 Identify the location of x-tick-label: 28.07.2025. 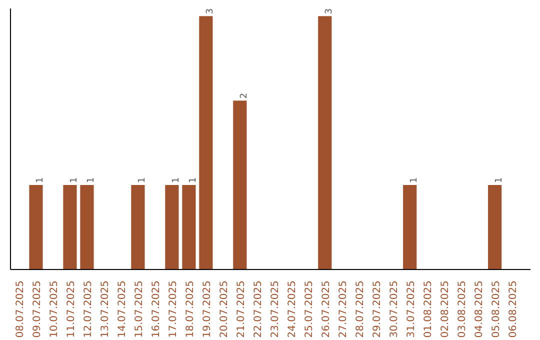
(360, 309).